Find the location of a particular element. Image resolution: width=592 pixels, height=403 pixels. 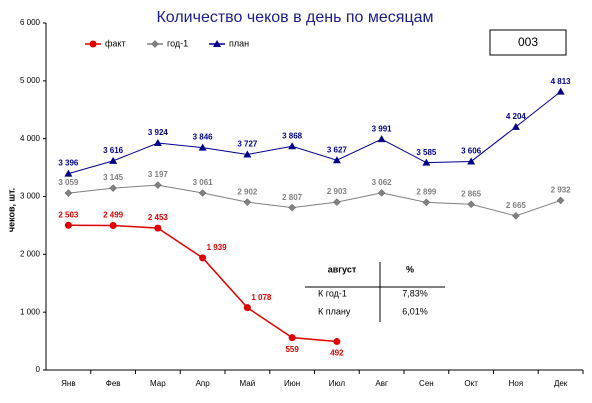

chart-title: Количество чеков в день по месяцам is located at coordinates (294, 17).